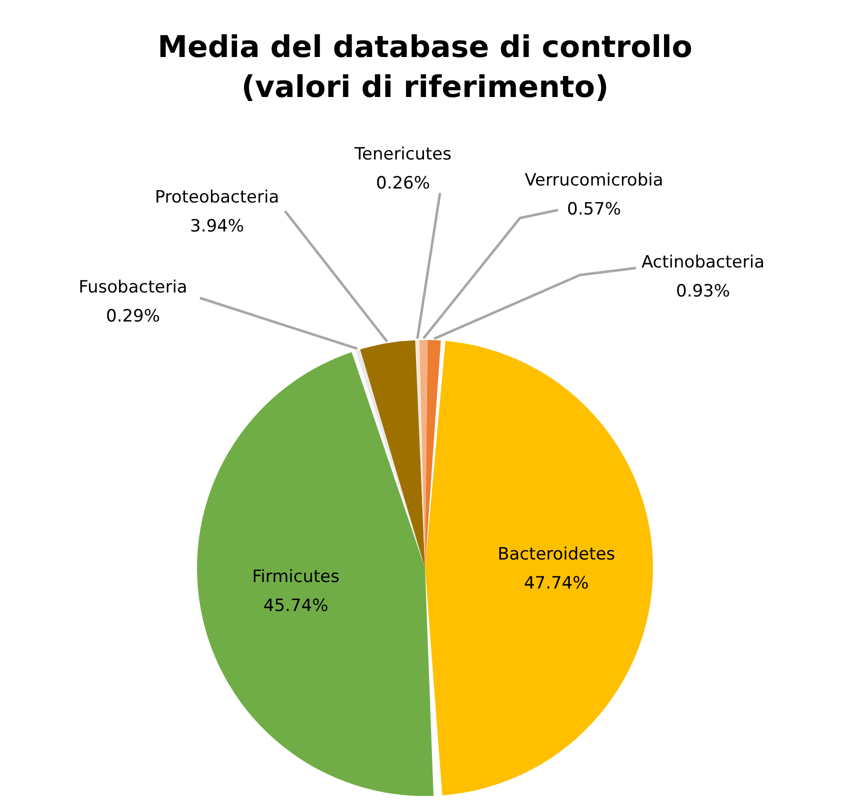 Image resolution: width=850 pixels, height=810 pixels. I want to click on data-label: 0.93%, so click(703, 291).